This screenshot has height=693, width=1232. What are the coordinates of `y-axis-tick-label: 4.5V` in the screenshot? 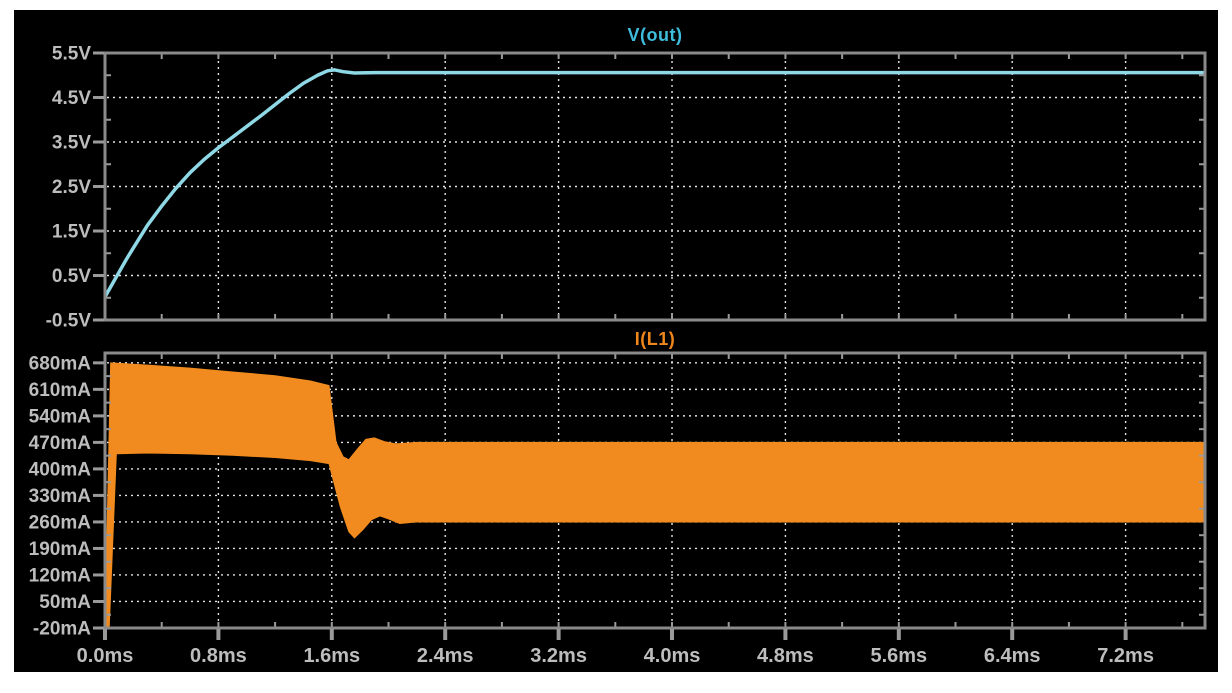 It's located at (71, 98).